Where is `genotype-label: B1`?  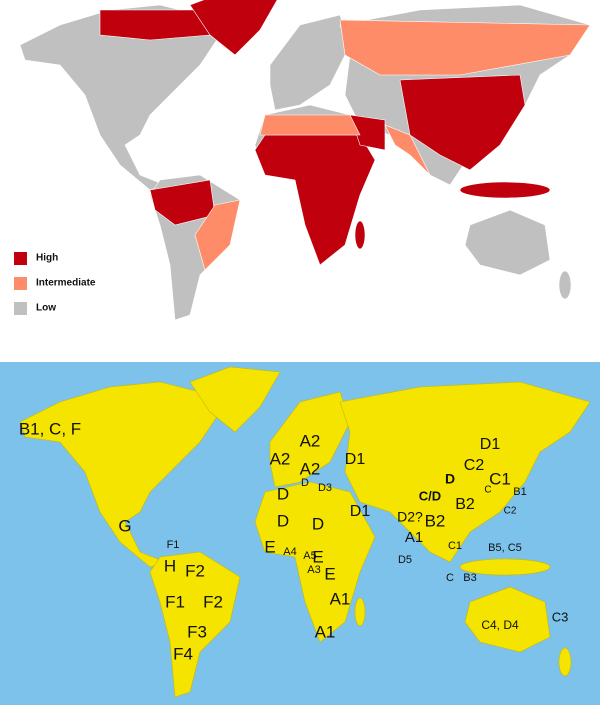
genotype-label: B1 is located at coordinates (519, 492).